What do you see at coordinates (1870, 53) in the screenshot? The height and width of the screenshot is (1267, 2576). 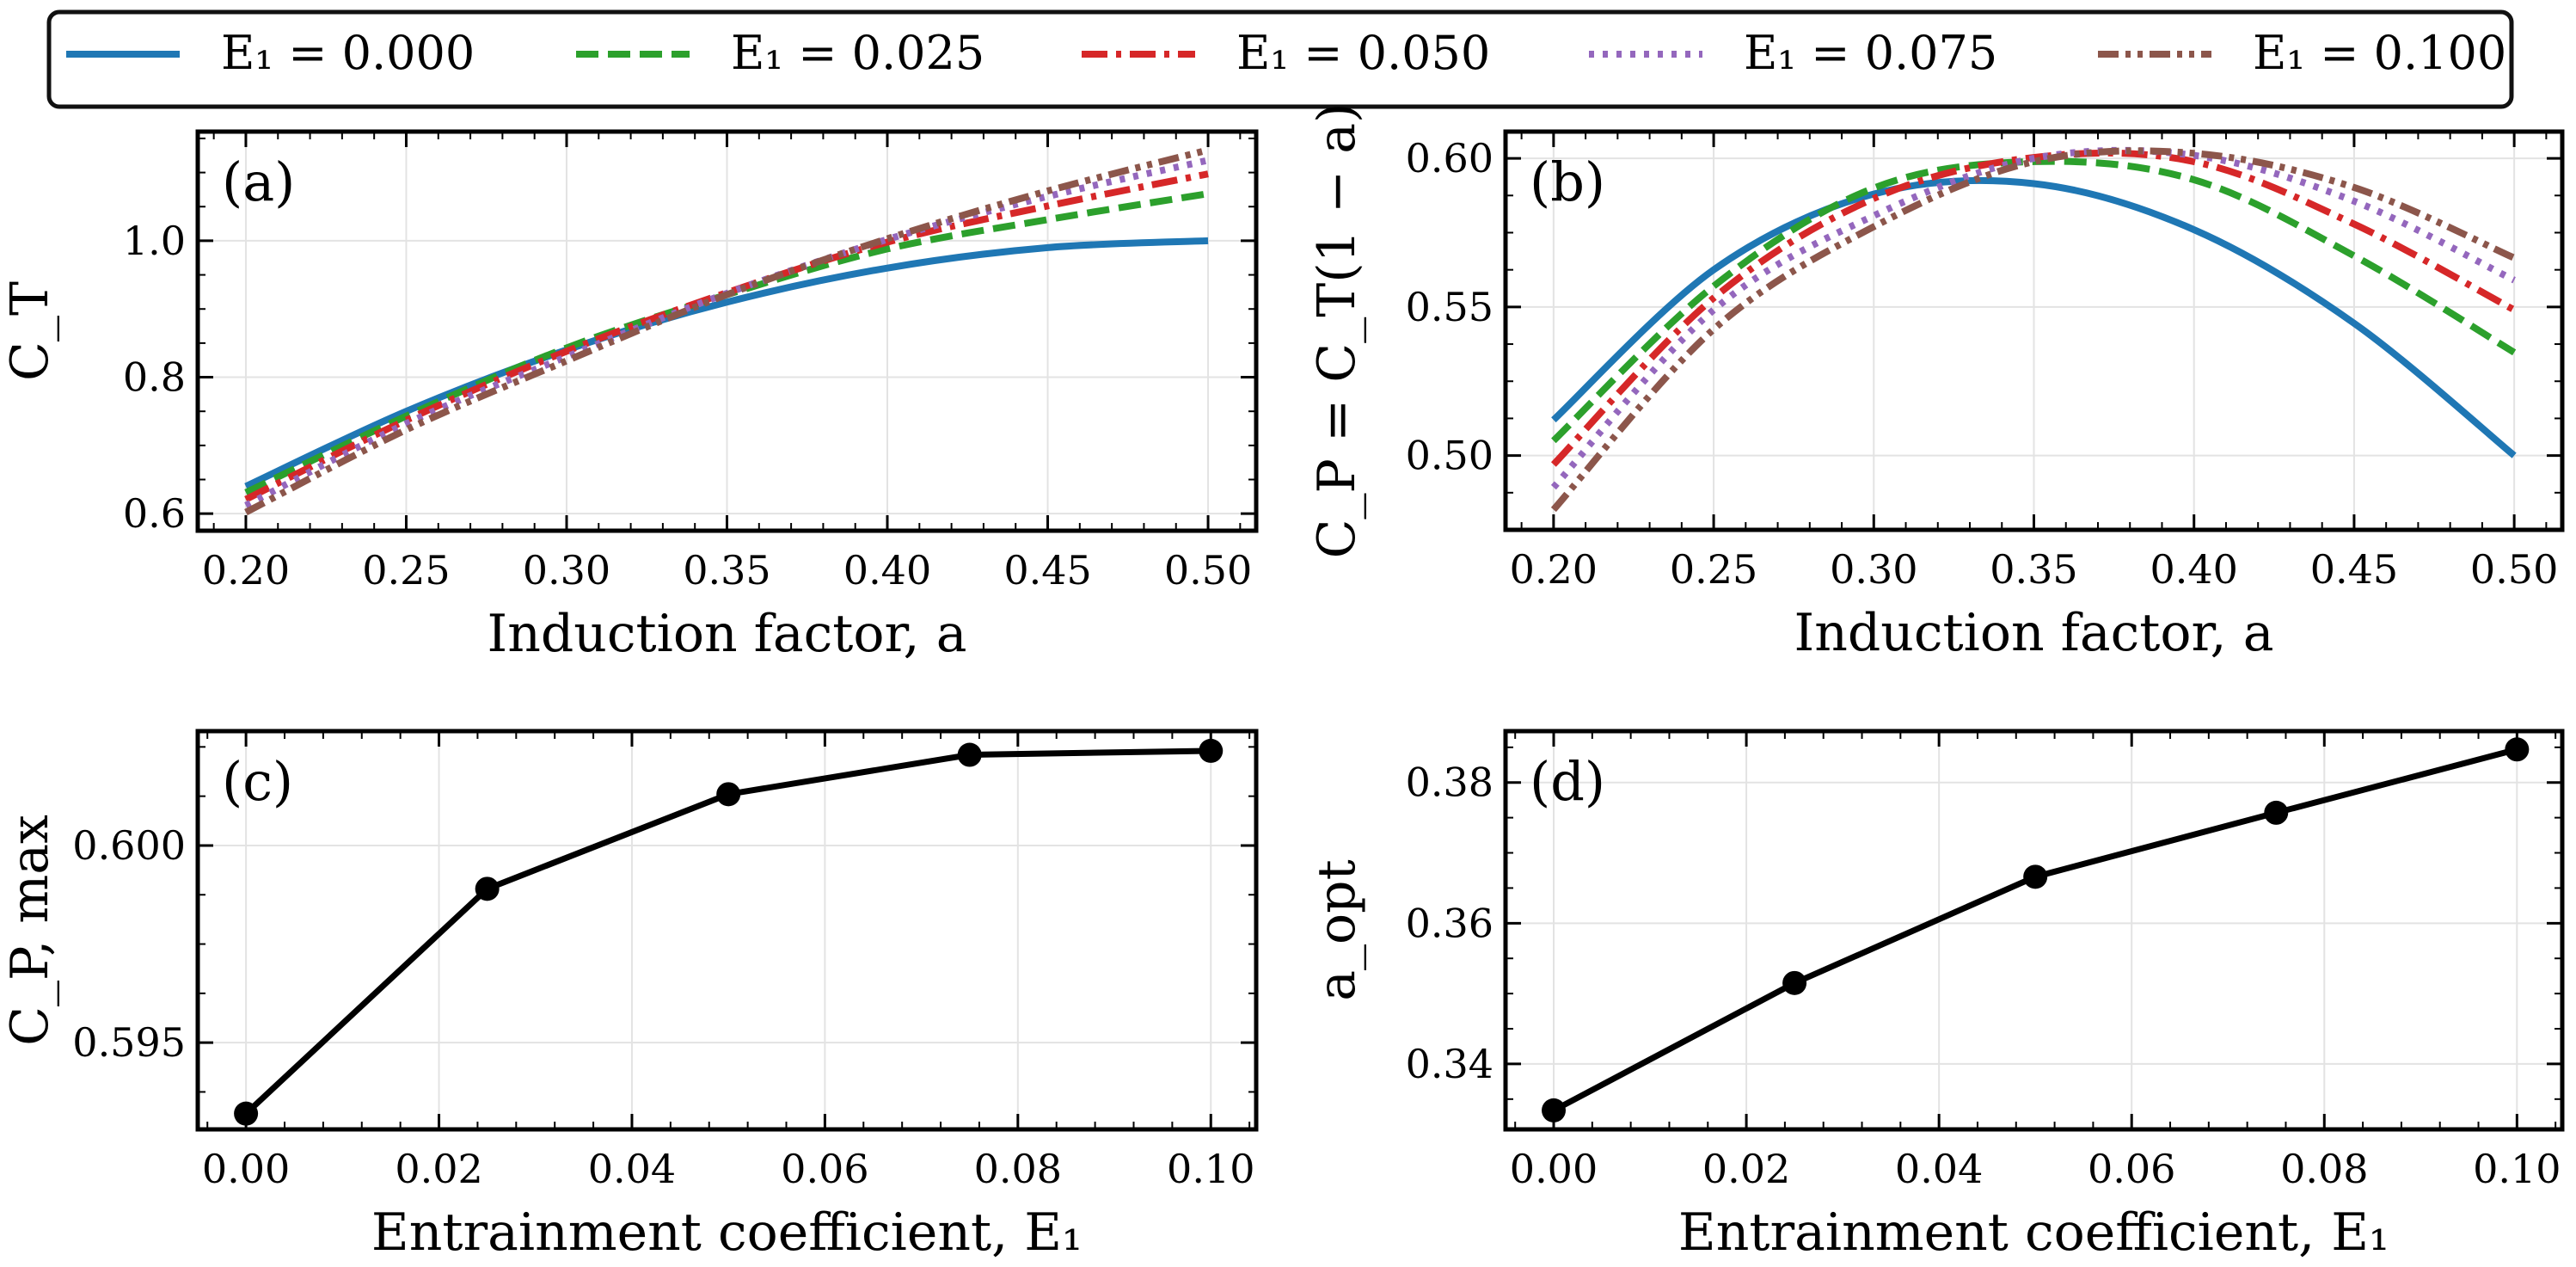 I see `legend-label: E₁ = 0.075` at bounding box center [1870, 53].